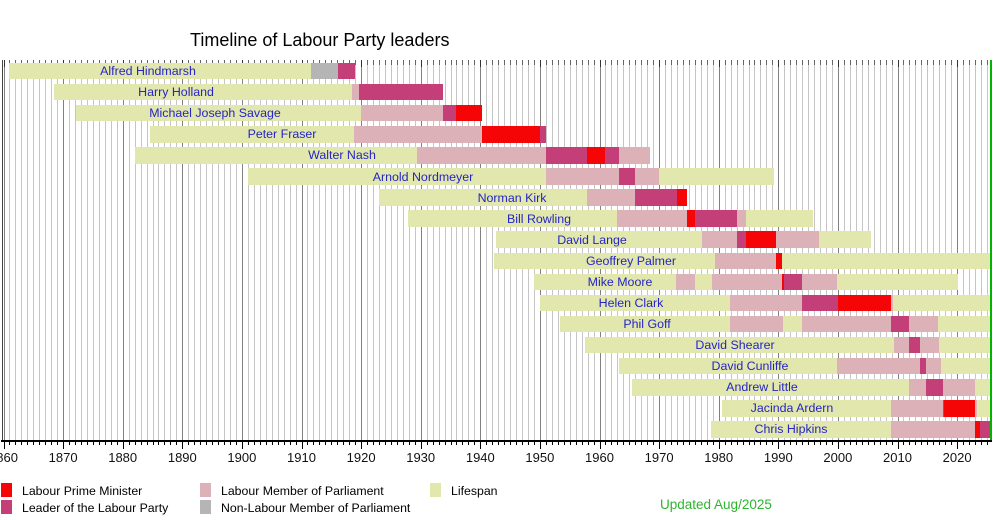  I want to click on x-axis-tick-label: 1960, so click(599, 457).